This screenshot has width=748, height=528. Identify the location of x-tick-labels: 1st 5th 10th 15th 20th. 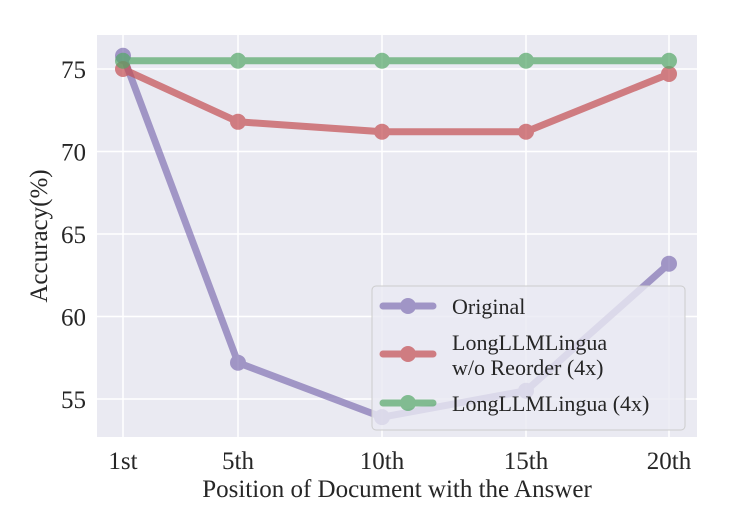
(399, 461).